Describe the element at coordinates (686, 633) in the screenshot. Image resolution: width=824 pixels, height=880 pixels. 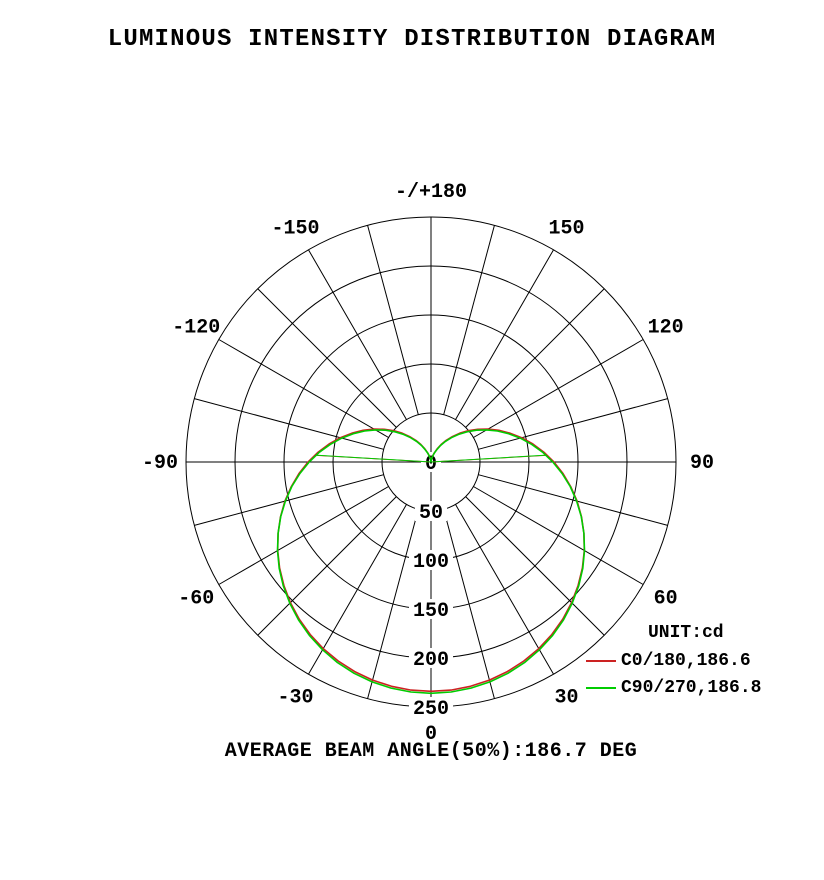
I see `legend-unit-label: UNIT:cd` at that location.